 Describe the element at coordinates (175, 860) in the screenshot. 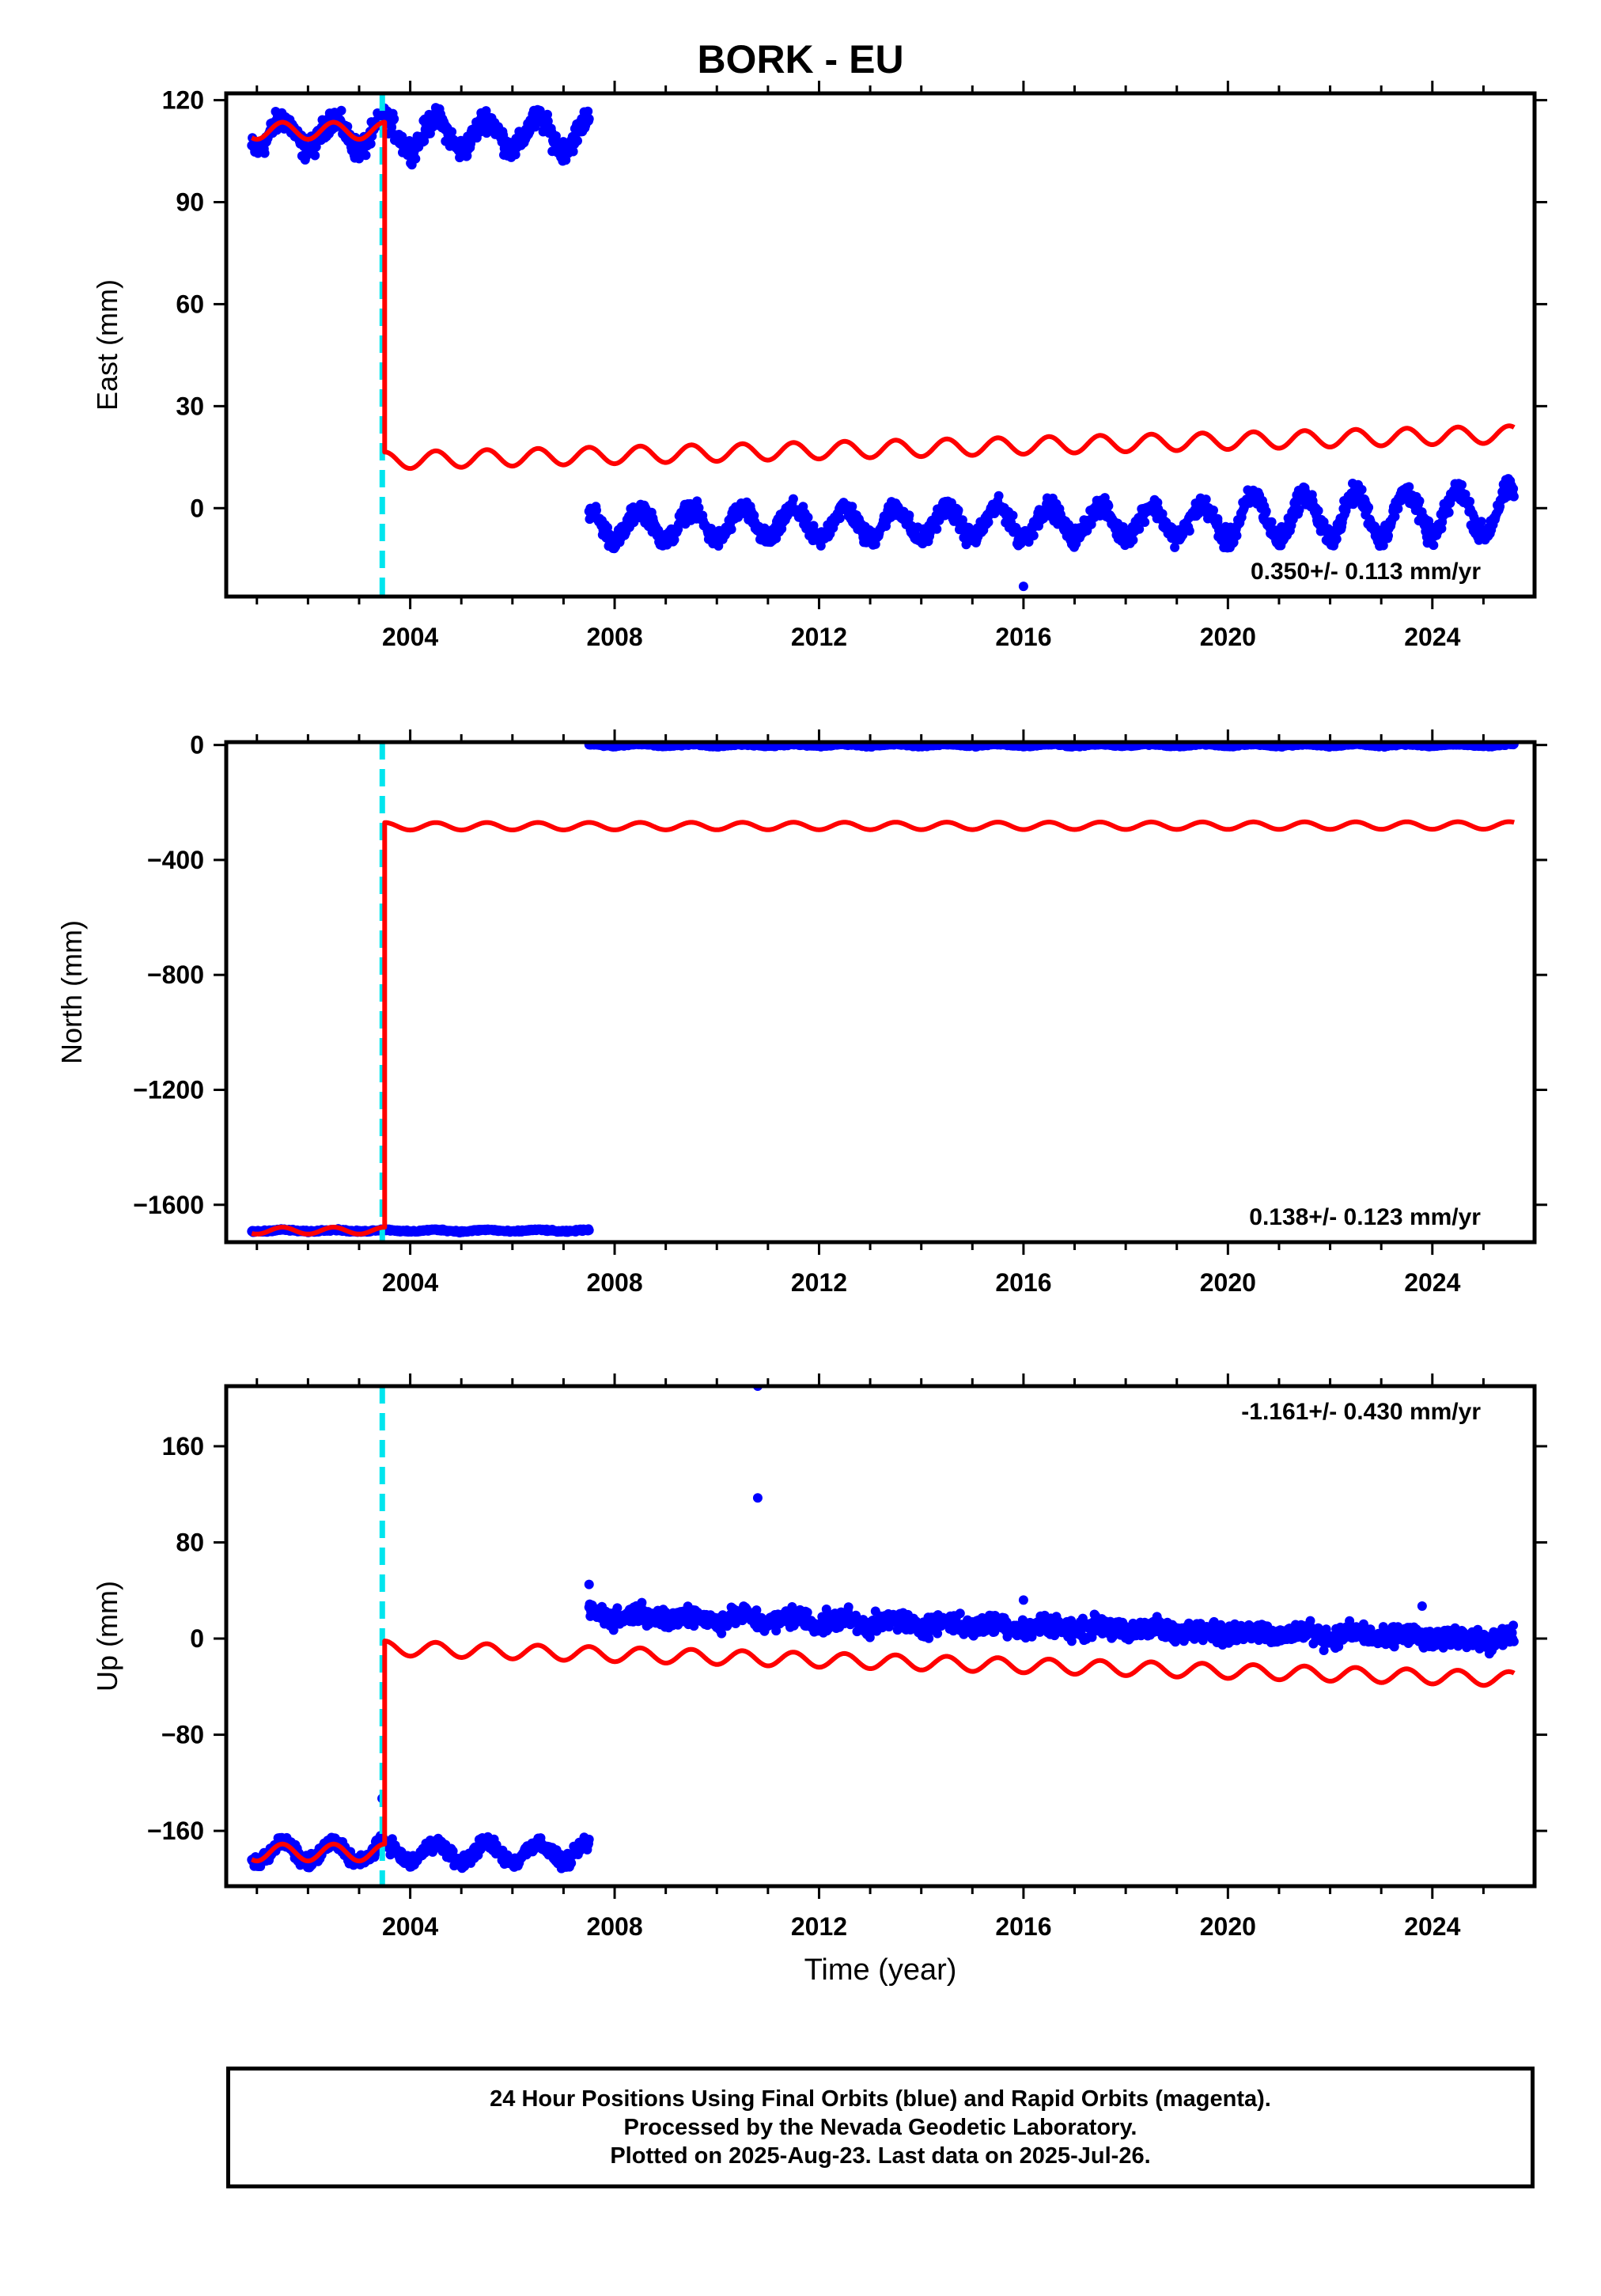

I see `y-tick-label: −400` at that location.